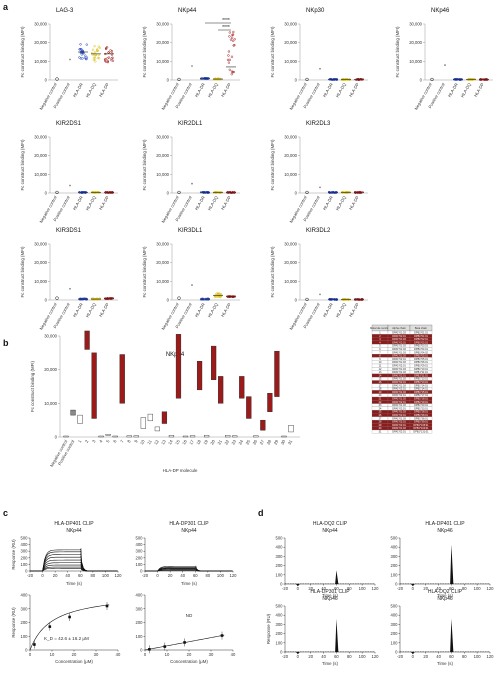 Image resolution: width=504 pixels, height=685 pixels. I want to click on table-cell-text: 29, so click(380, 425).